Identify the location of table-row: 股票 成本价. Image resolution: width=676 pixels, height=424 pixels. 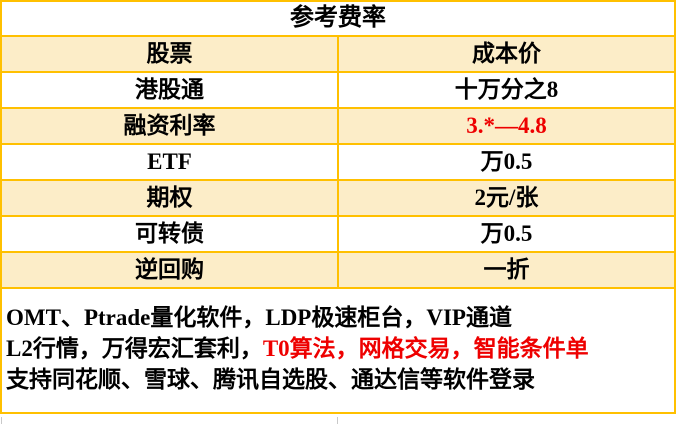
(338, 55).